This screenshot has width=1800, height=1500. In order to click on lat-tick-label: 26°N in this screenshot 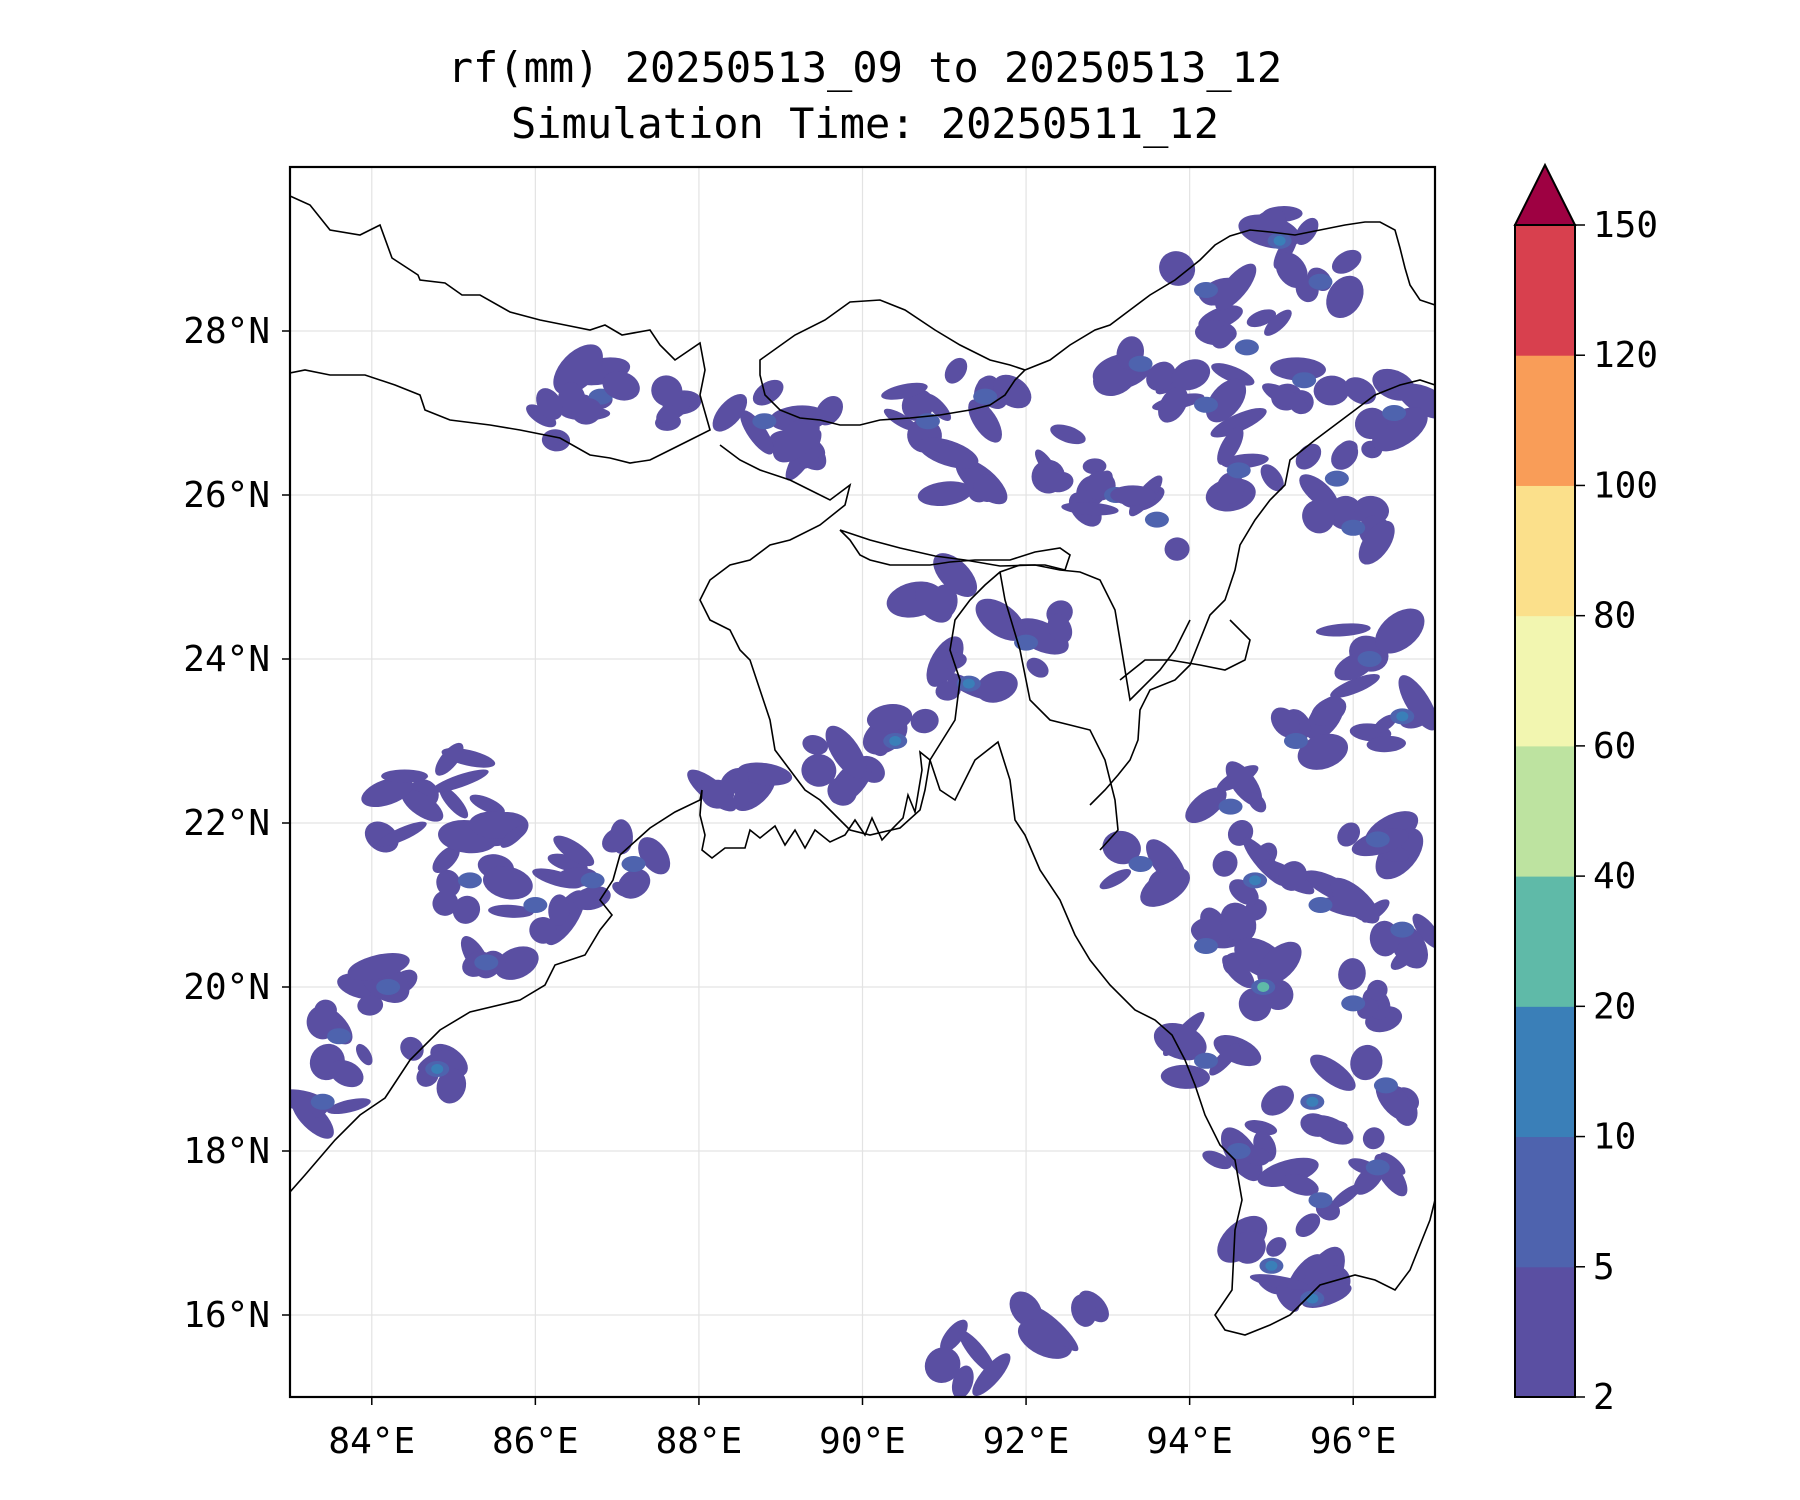, I will do `click(226, 495)`.